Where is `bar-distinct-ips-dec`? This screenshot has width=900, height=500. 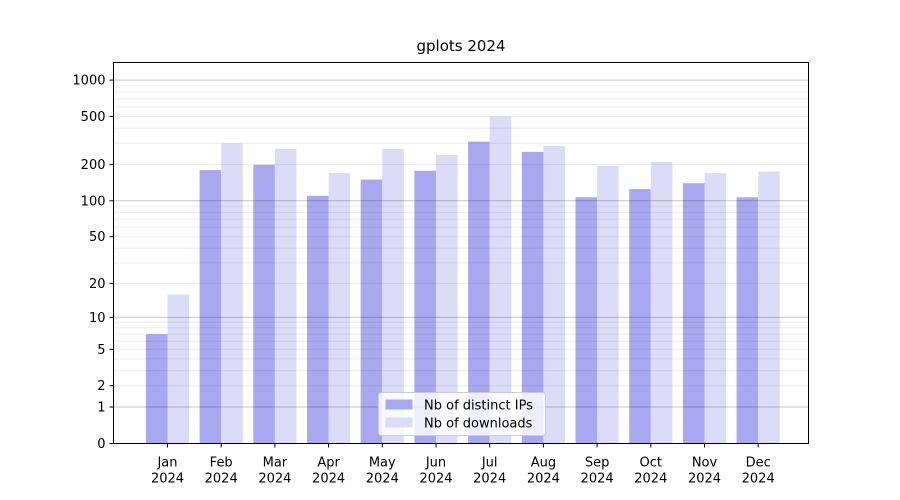 bar-distinct-ips-dec is located at coordinates (747, 320).